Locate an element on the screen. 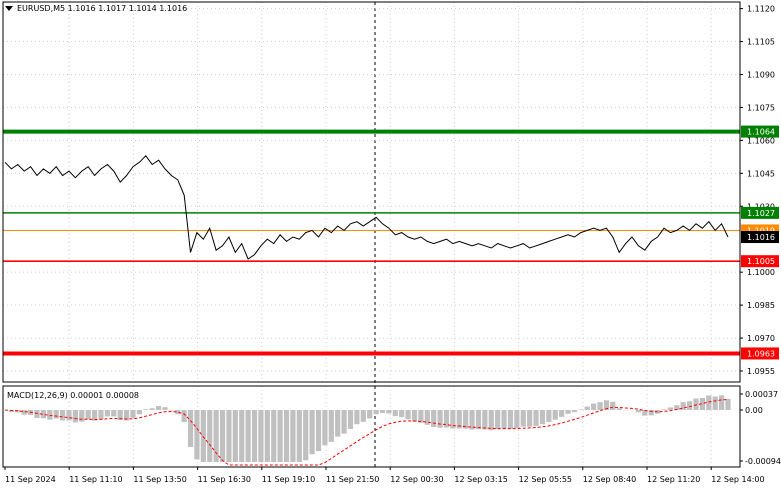  macd-axis: 0.00037 0.00 -0.00094 is located at coordinates (760, 428).